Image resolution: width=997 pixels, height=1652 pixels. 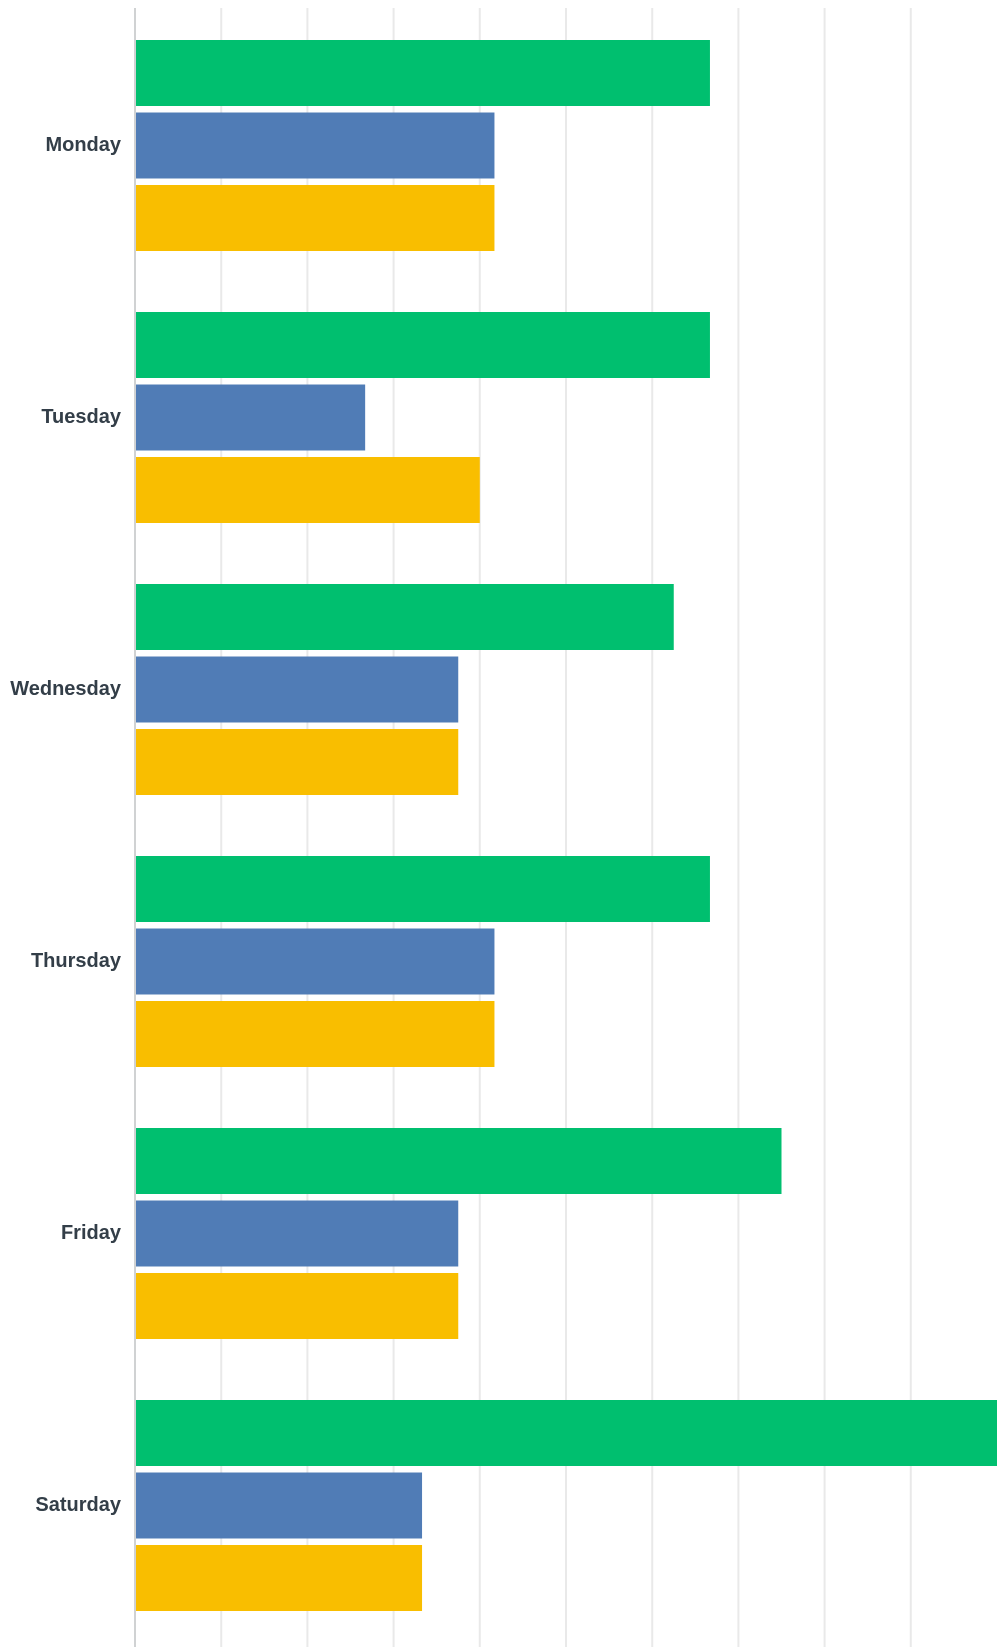 I want to click on category-label-monday: Monday, so click(x=83, y=145).